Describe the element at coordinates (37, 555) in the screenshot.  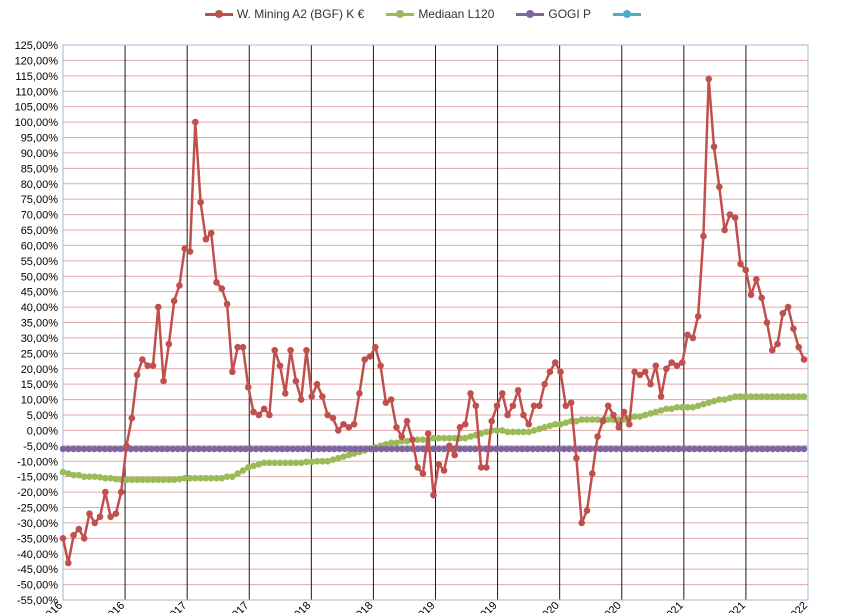
I see `y-tick-label: -40,00%` at that location.